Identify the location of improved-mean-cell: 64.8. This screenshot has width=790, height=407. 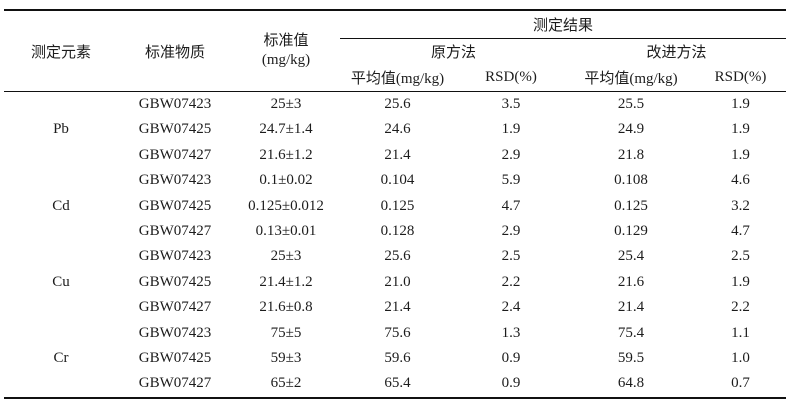
(631, 383).